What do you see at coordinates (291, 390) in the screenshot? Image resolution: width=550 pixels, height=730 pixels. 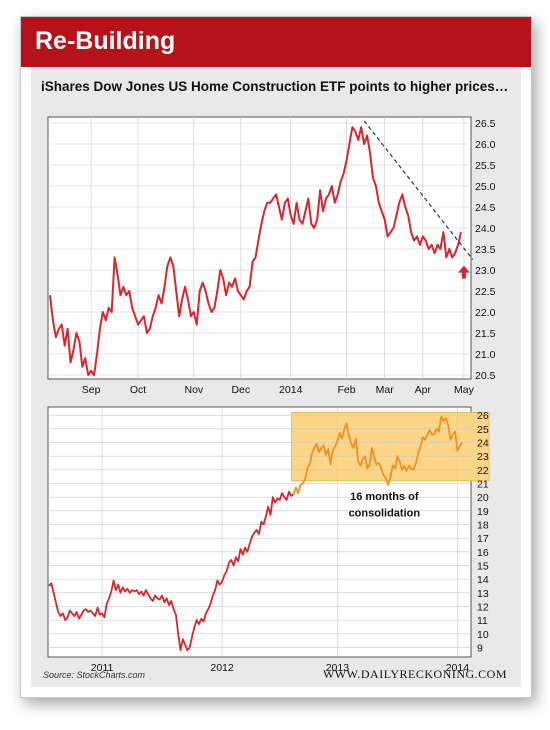 I see `top-x-tick-label: 2014` at bounding box center [291, 390].